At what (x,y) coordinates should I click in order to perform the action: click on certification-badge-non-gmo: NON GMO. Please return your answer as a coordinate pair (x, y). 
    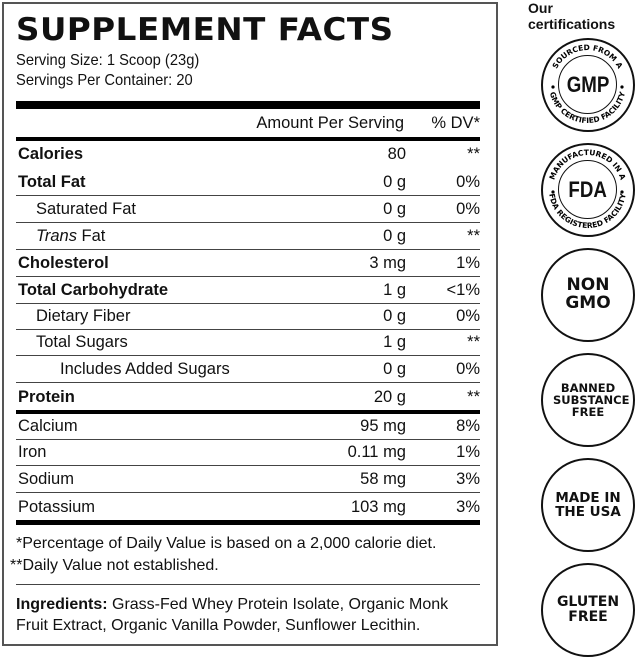
    Looking at the image, I should click on (588, 295).